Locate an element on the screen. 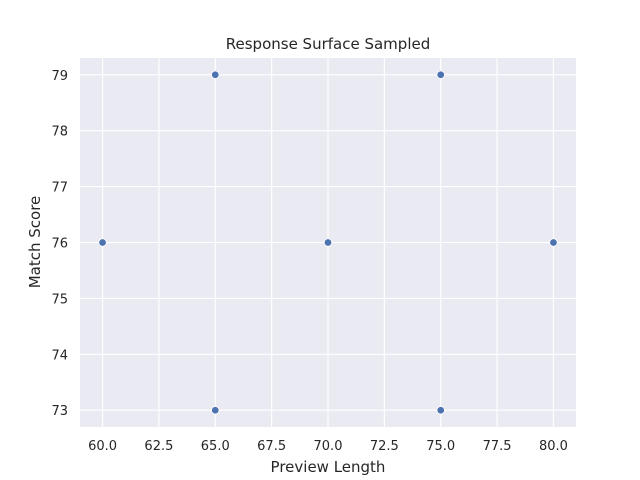 Image resolution: width=640 pixels, height=480 pixels. x-tick-label: 77.5 is located at coordinates (497, 446).